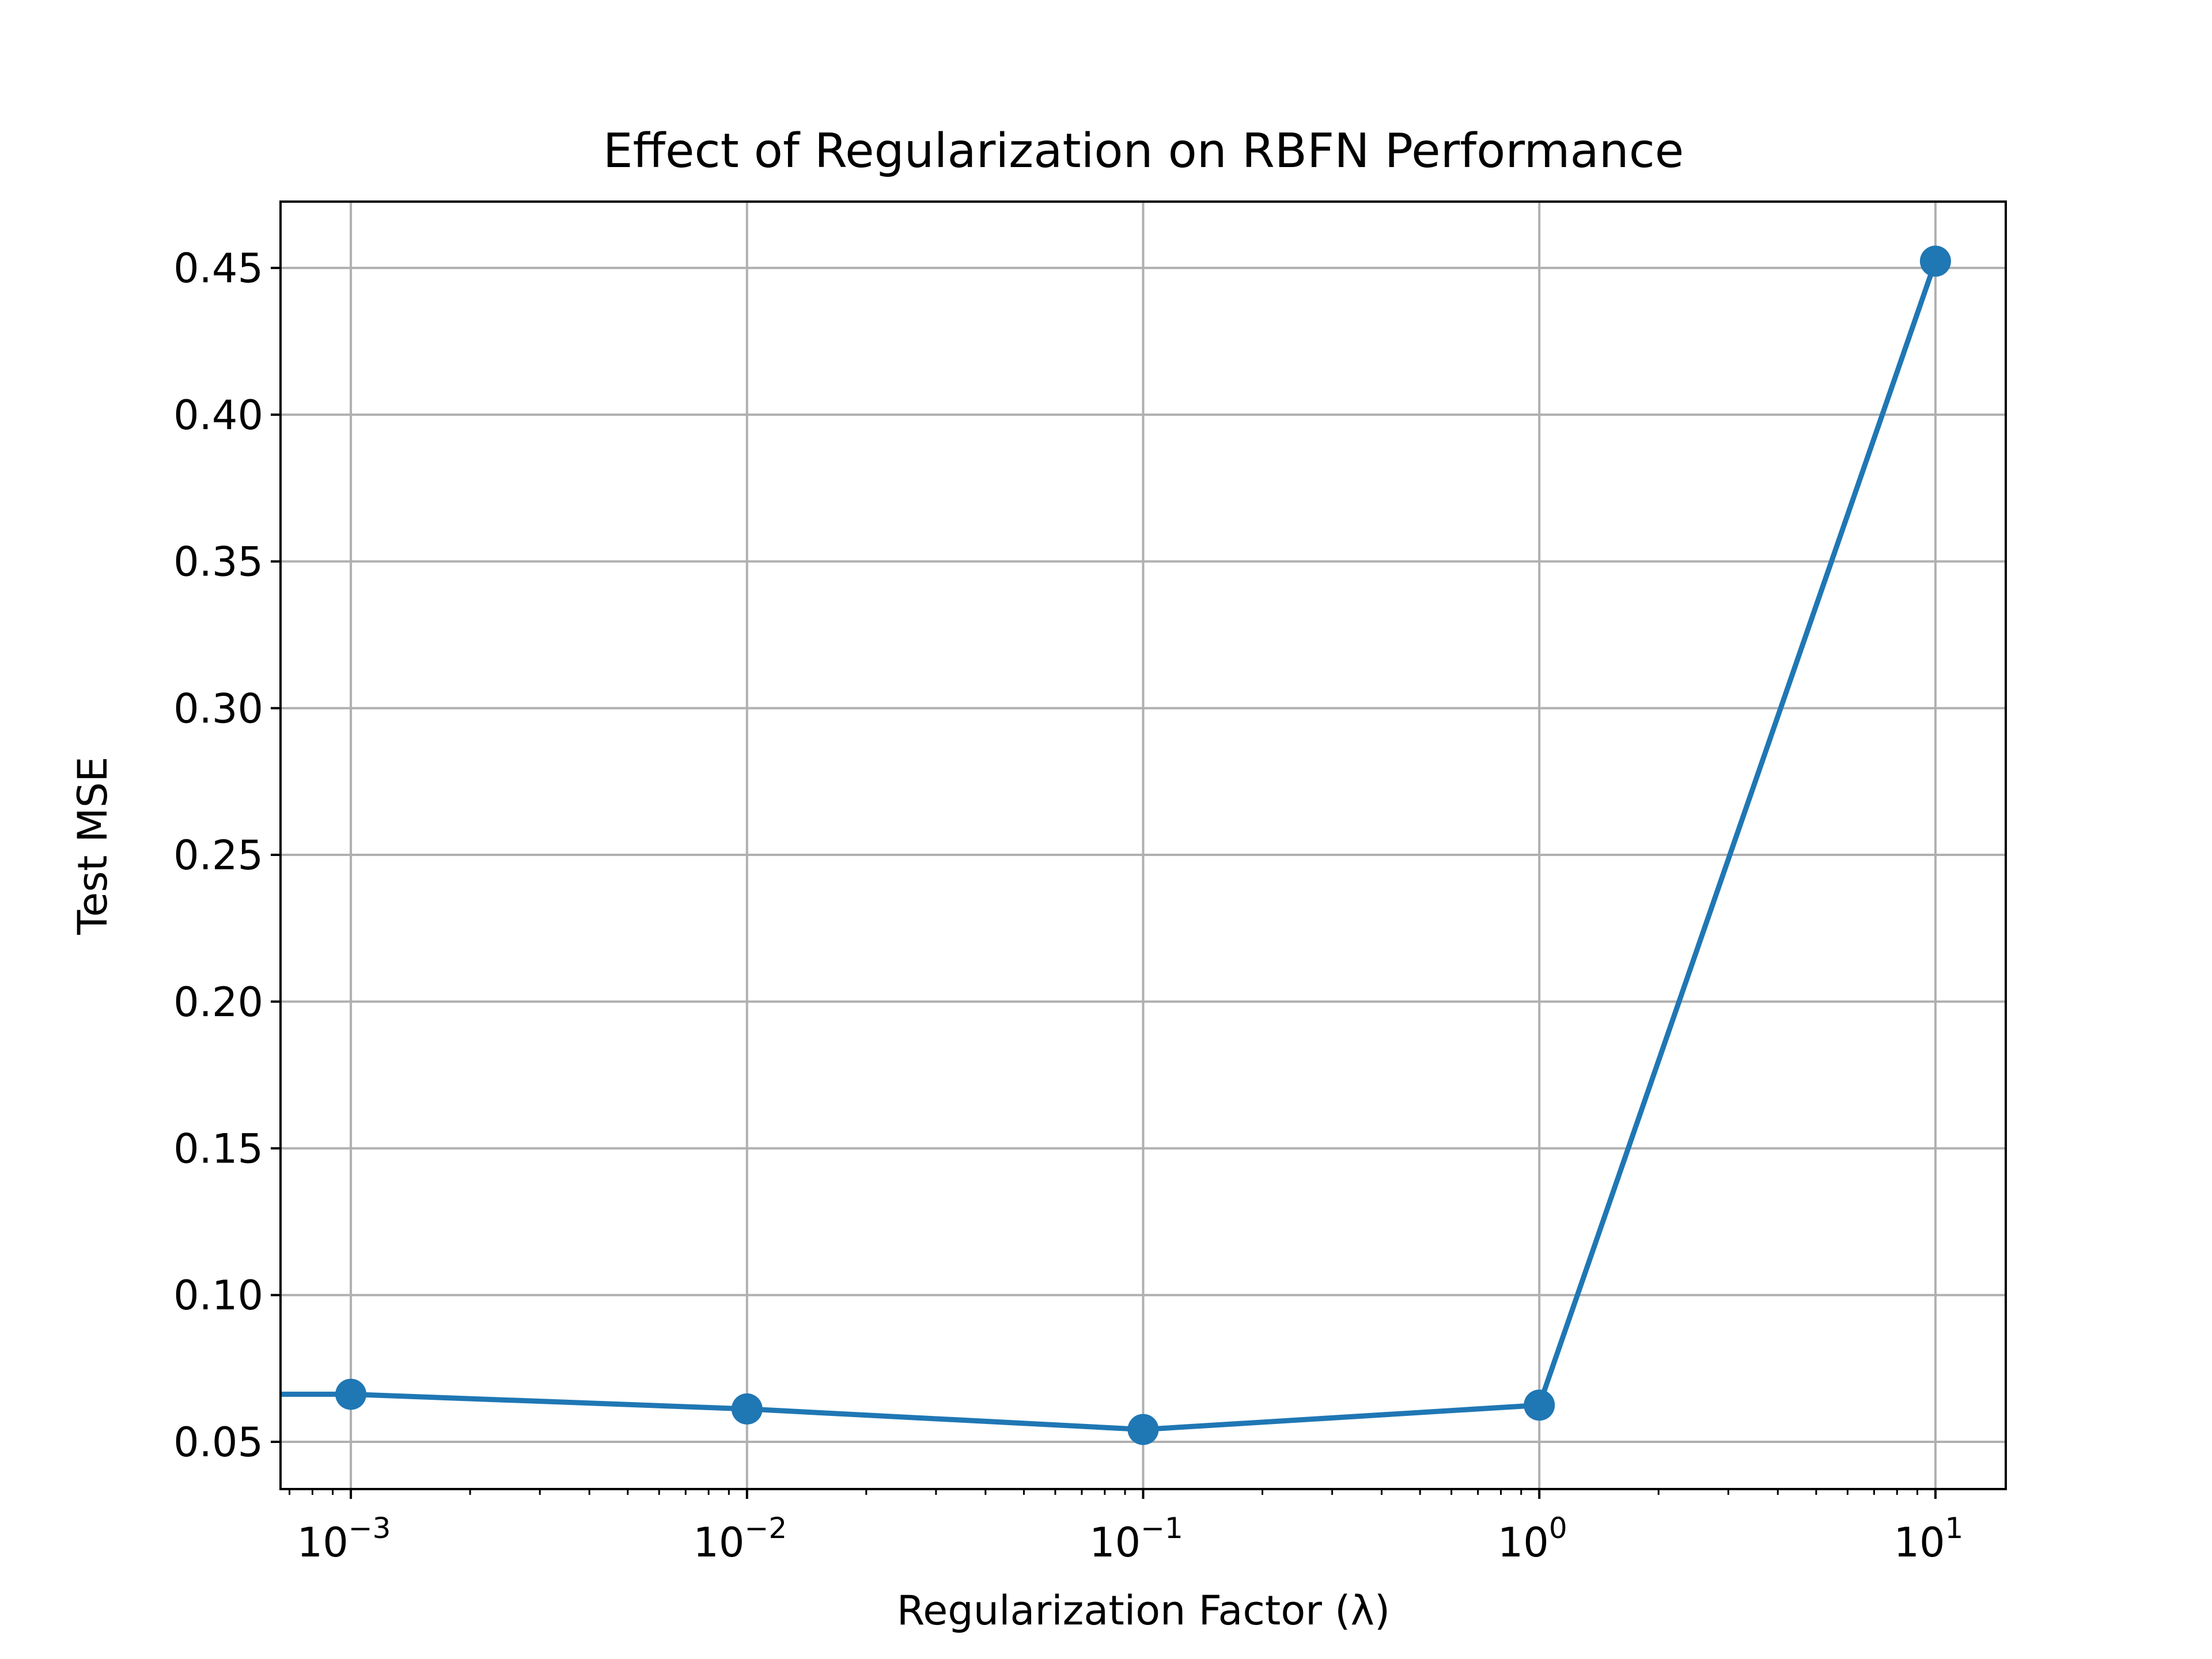  I want to click on y-tick-label: 0.35, so click(218, 562).